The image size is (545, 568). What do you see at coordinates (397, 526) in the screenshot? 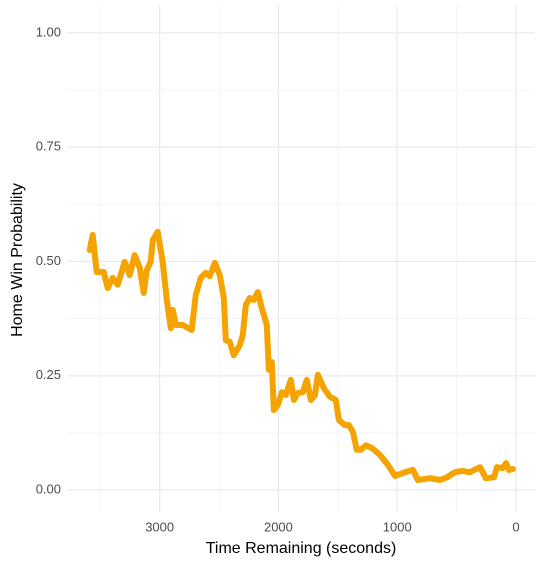
I see `x-tick-label: 1000` at bounding box center [397, 526].